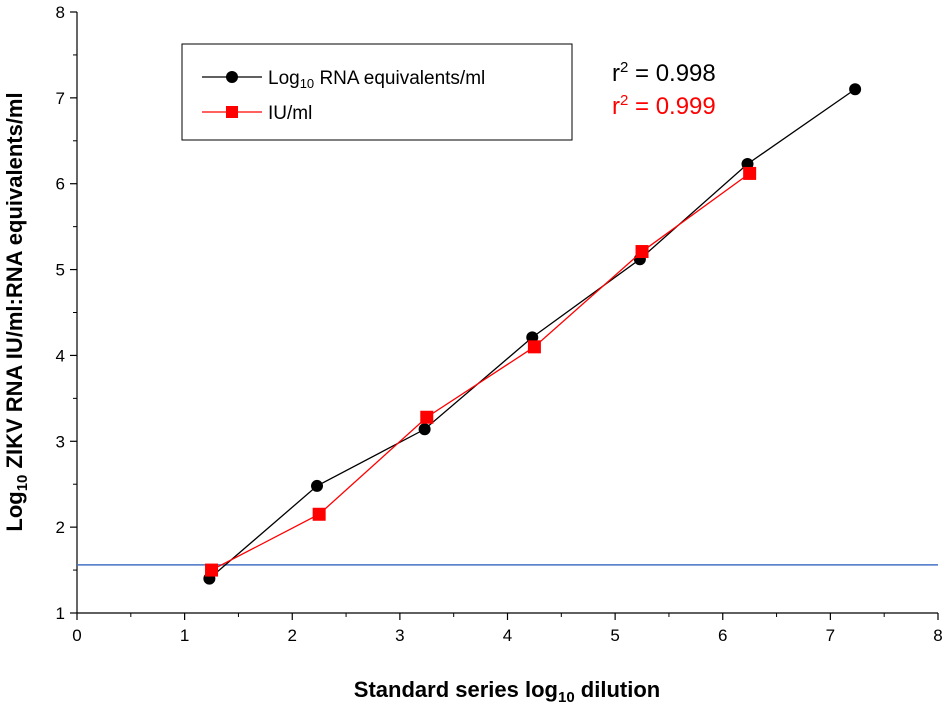  Describe the element at coordinates (507, 635) in the screenshot. I see `x-tick-label: 4` at that location.